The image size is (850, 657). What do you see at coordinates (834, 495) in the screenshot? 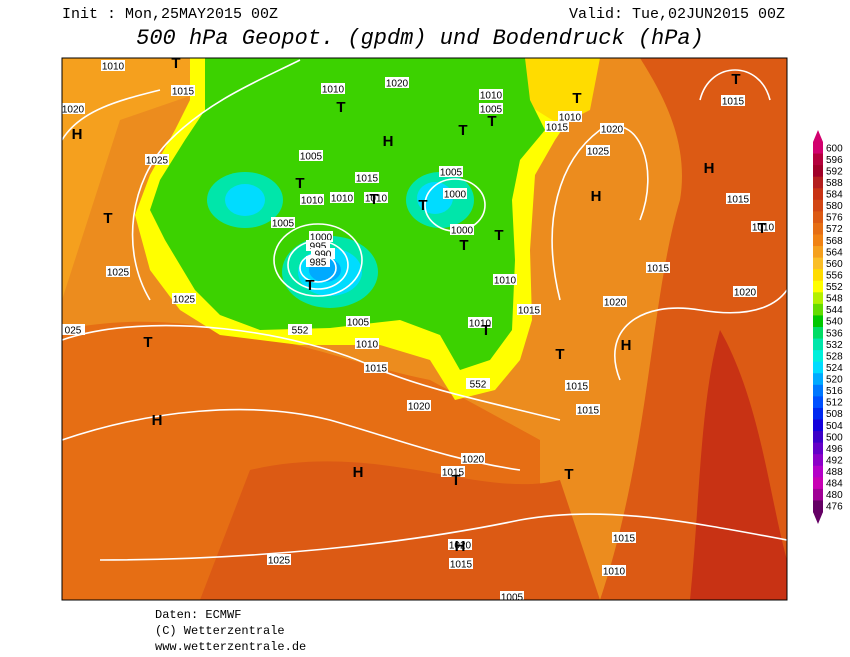
I see `colorbar-label: 480` at bounding box center [834, 495].